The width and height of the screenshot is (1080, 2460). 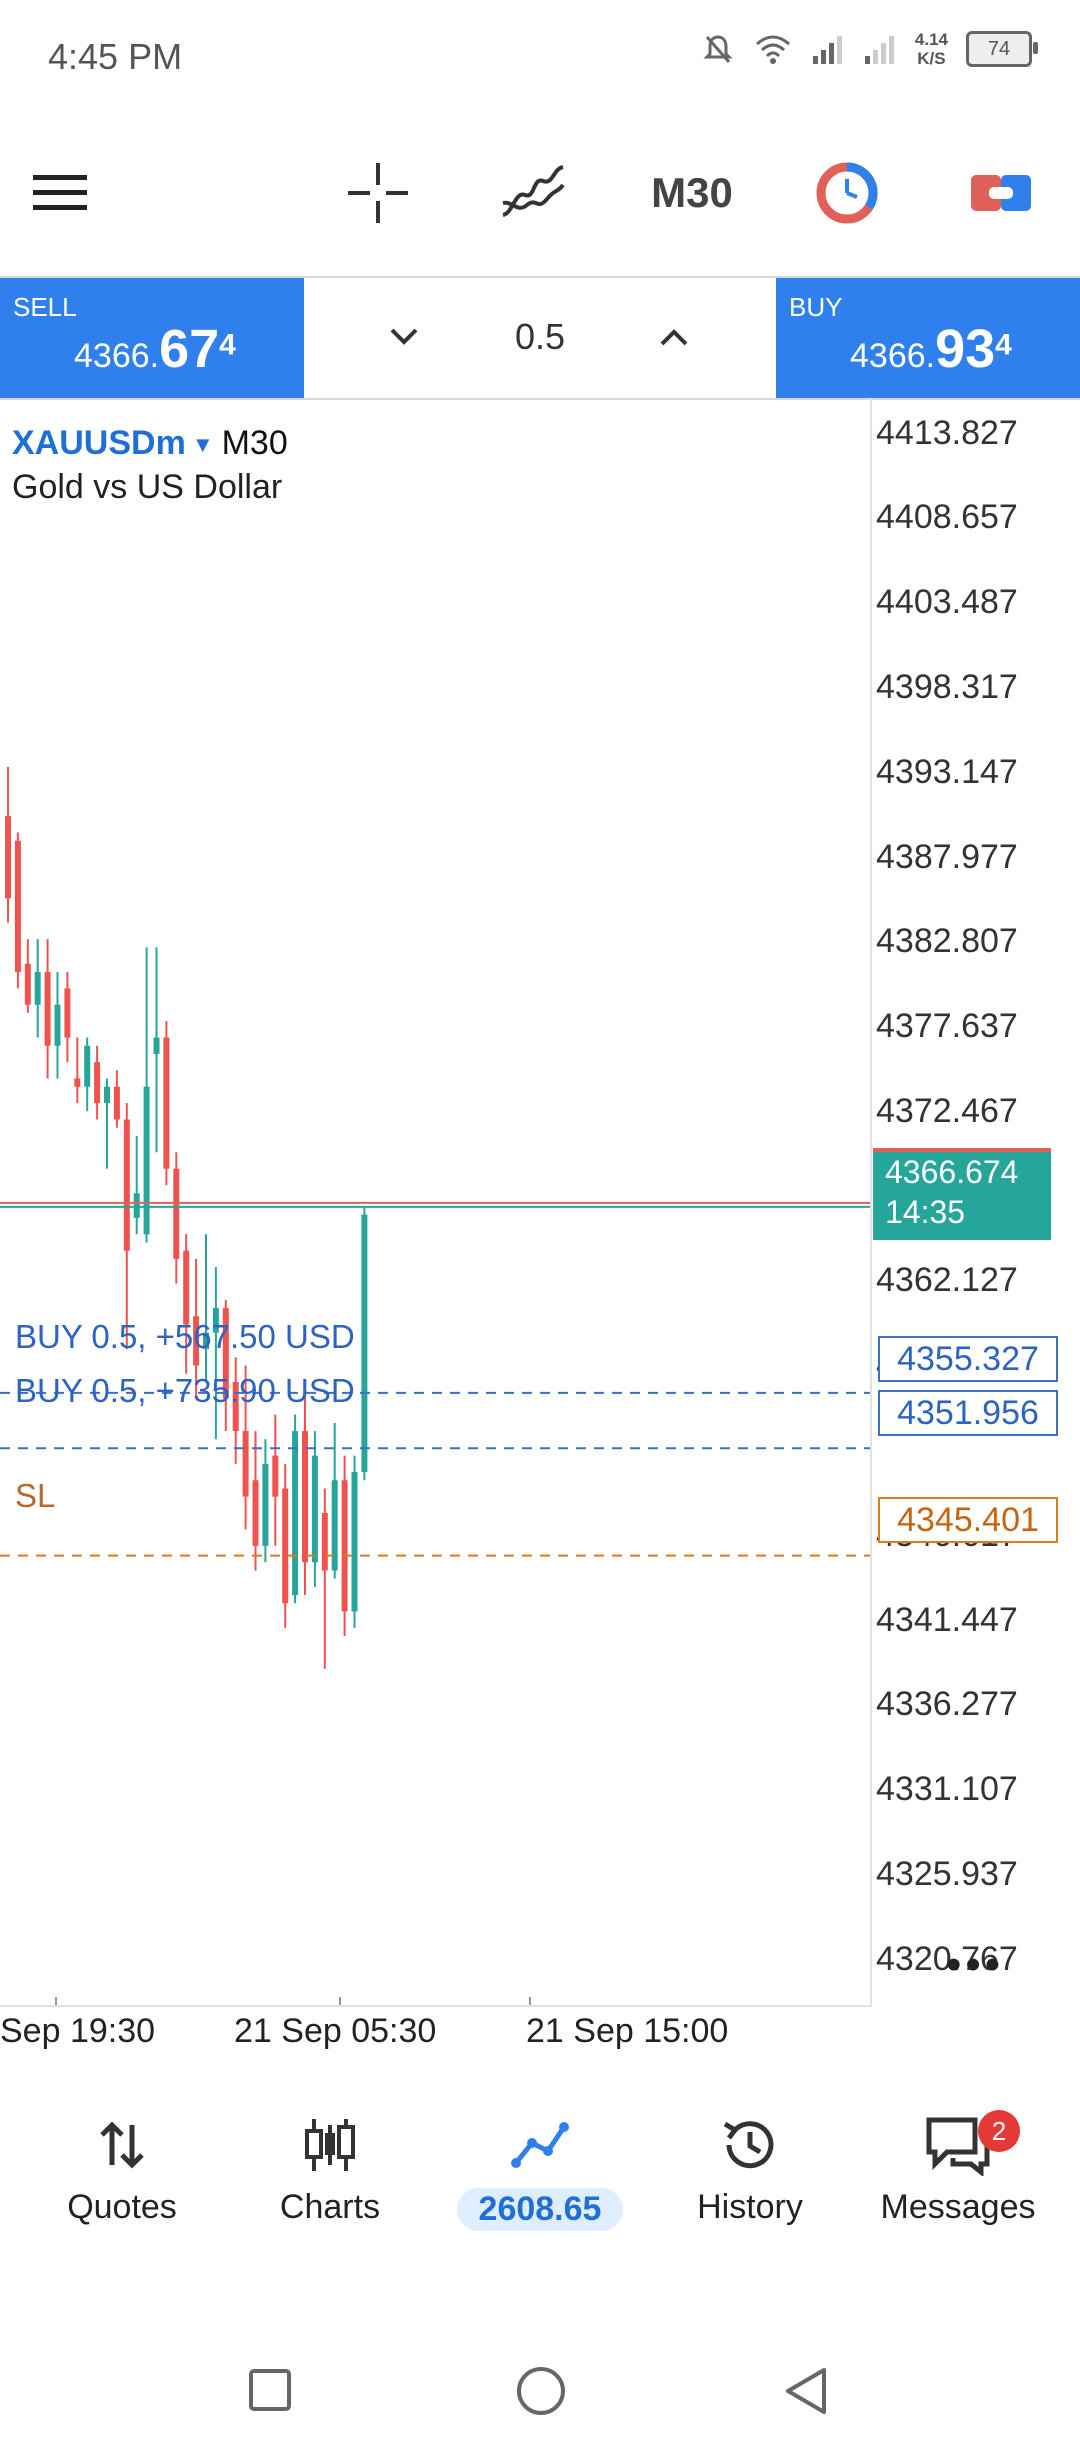 What do you see at coordinates (35, 1495) in the screenshot?
I see `stop-loss-label: SL` at bounding box center [35, 1495].